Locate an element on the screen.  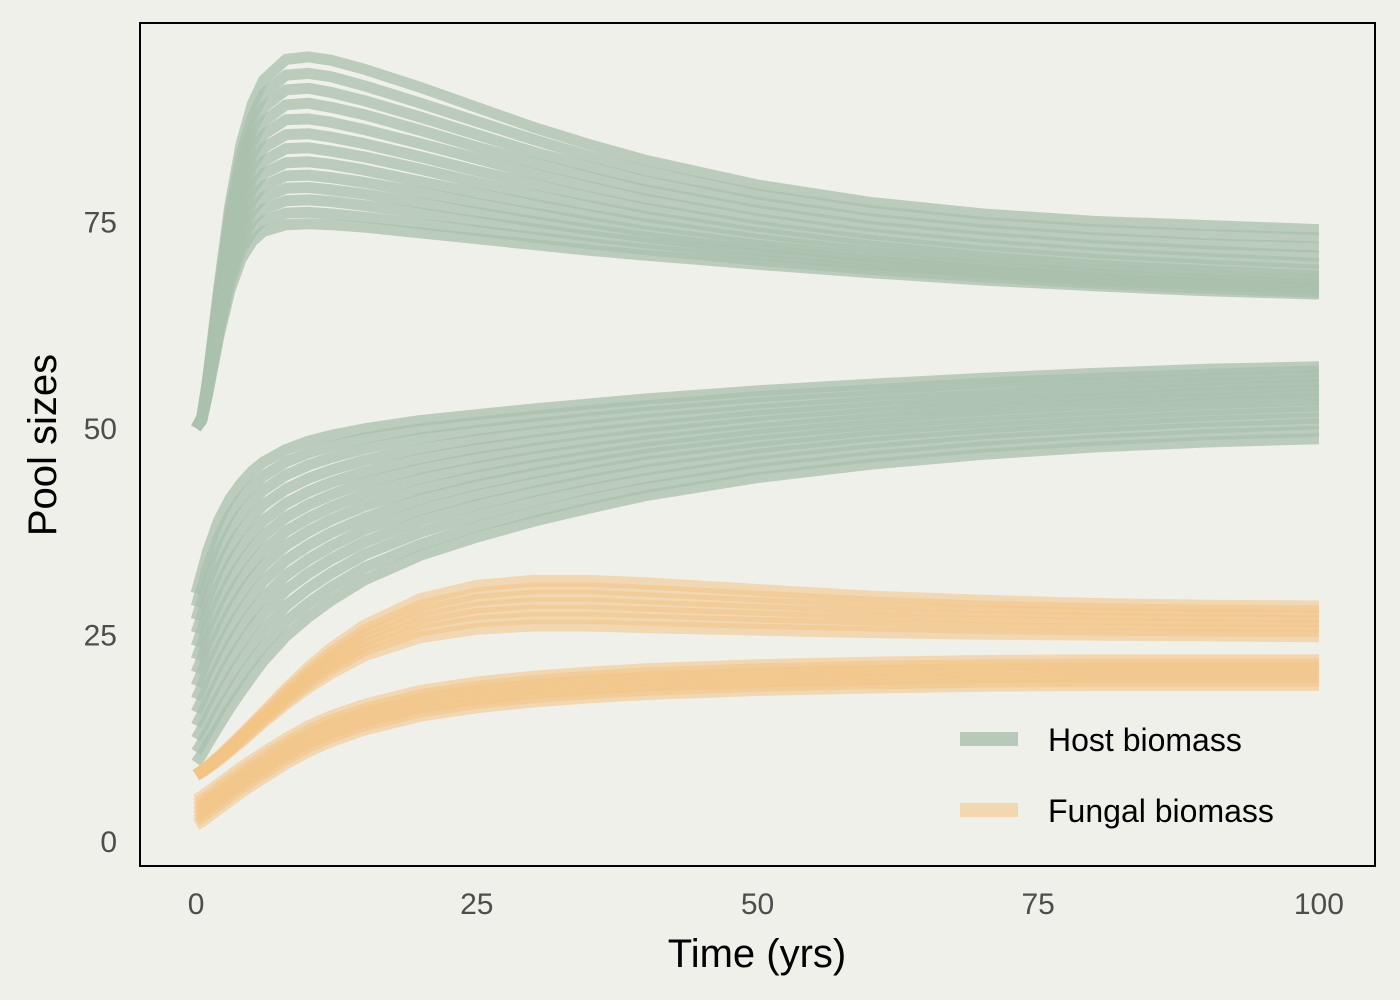
x-axis-title: Time (yrs) is located at coordinates (757, 954).